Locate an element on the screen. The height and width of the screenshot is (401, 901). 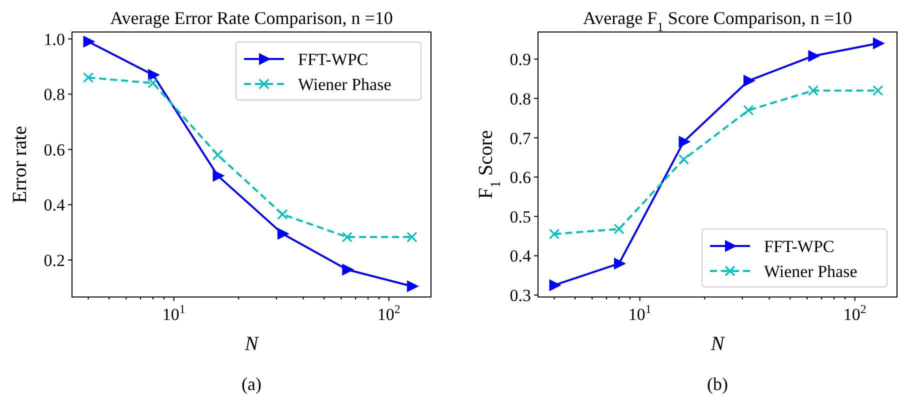
chart-title: Average F$_{1}$ Score Comparison, n =10 is located at coordinates (717, 21).